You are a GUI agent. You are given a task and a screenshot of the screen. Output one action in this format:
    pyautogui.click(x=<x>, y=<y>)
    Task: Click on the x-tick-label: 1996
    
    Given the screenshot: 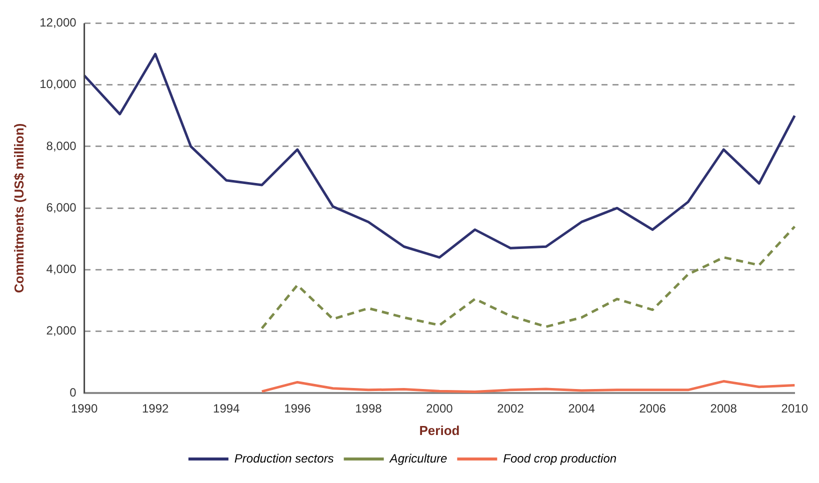 What is the action you would take?
    pyautogui.click(x=298, y=409)
    